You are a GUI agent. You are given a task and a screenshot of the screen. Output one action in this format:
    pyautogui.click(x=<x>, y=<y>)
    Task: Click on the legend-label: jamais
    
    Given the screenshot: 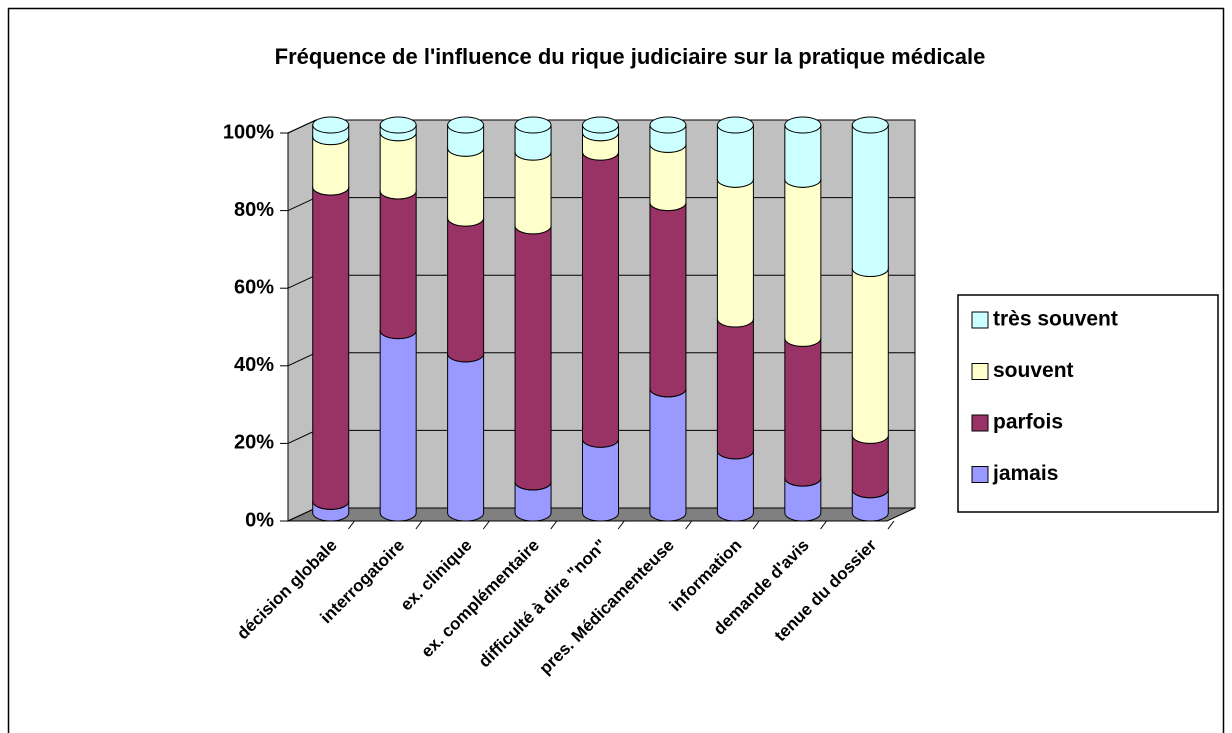 What is the action you would take?
    pyautogui.click(x=1025, y=473)
    